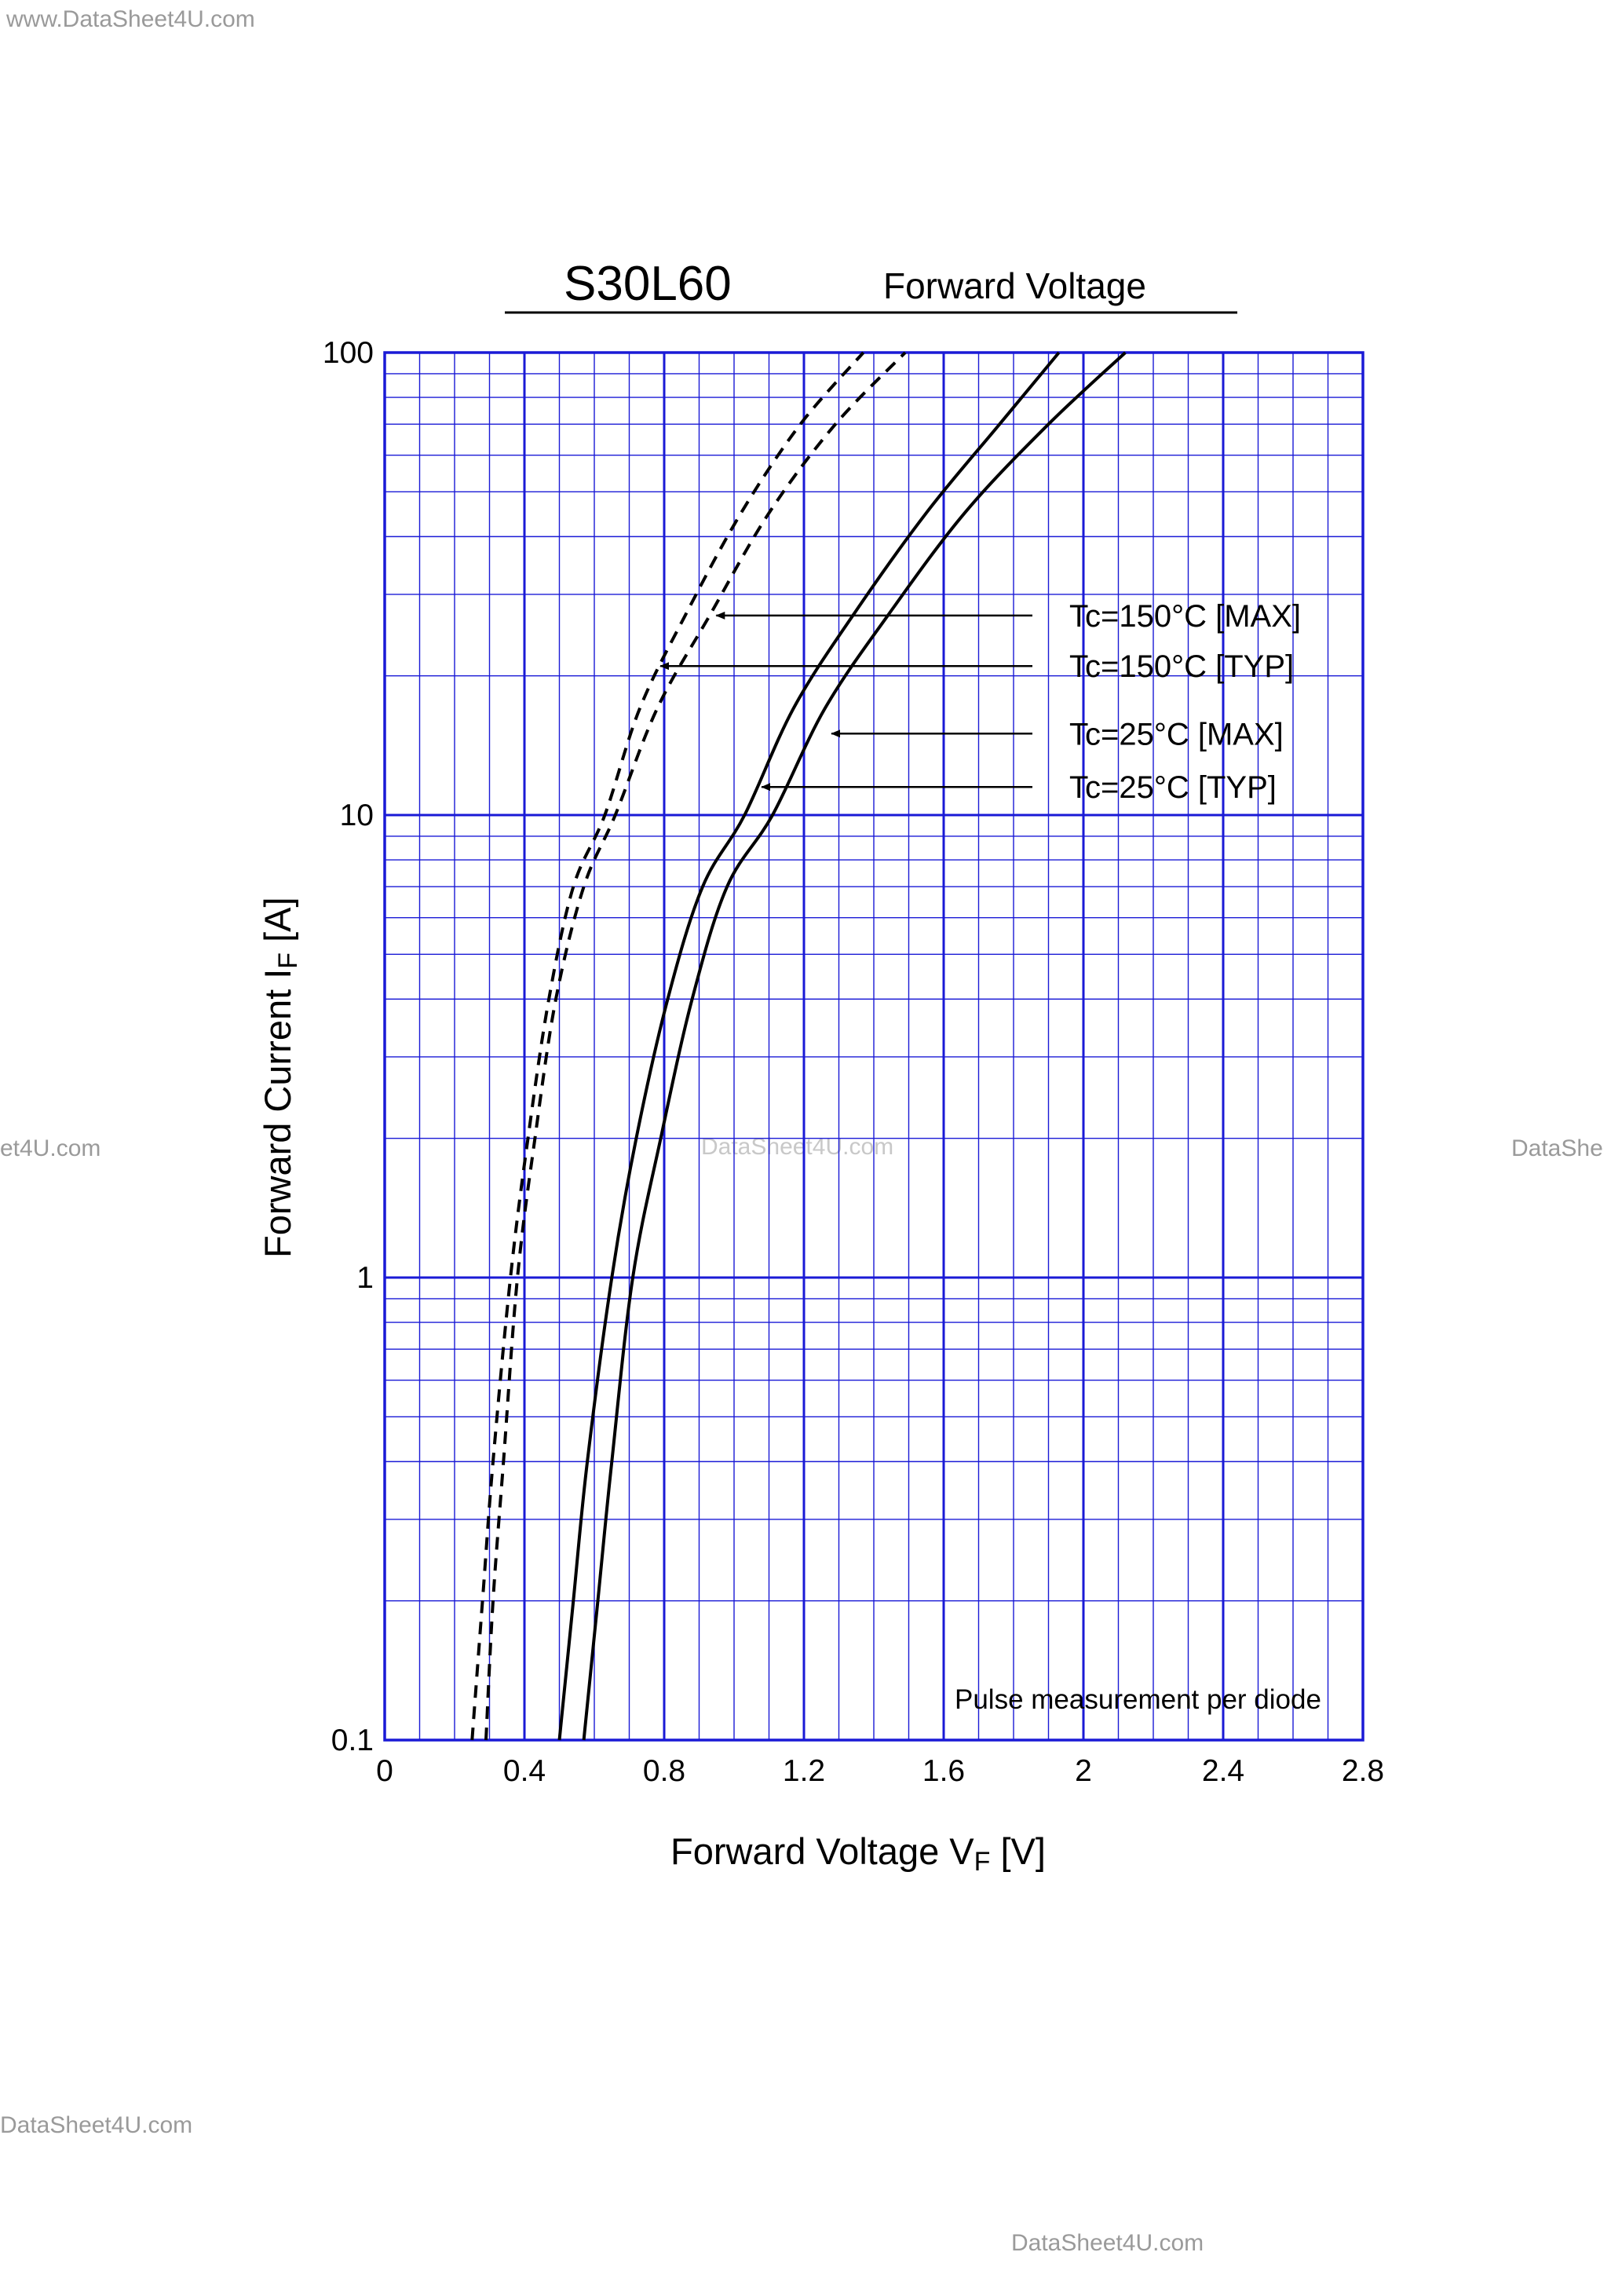 The width and height of the screenshot is (1622, 2296). Describe the element at coordinates (648, 284) in the screenshot. I see `chart-title: S30L60` at that location.